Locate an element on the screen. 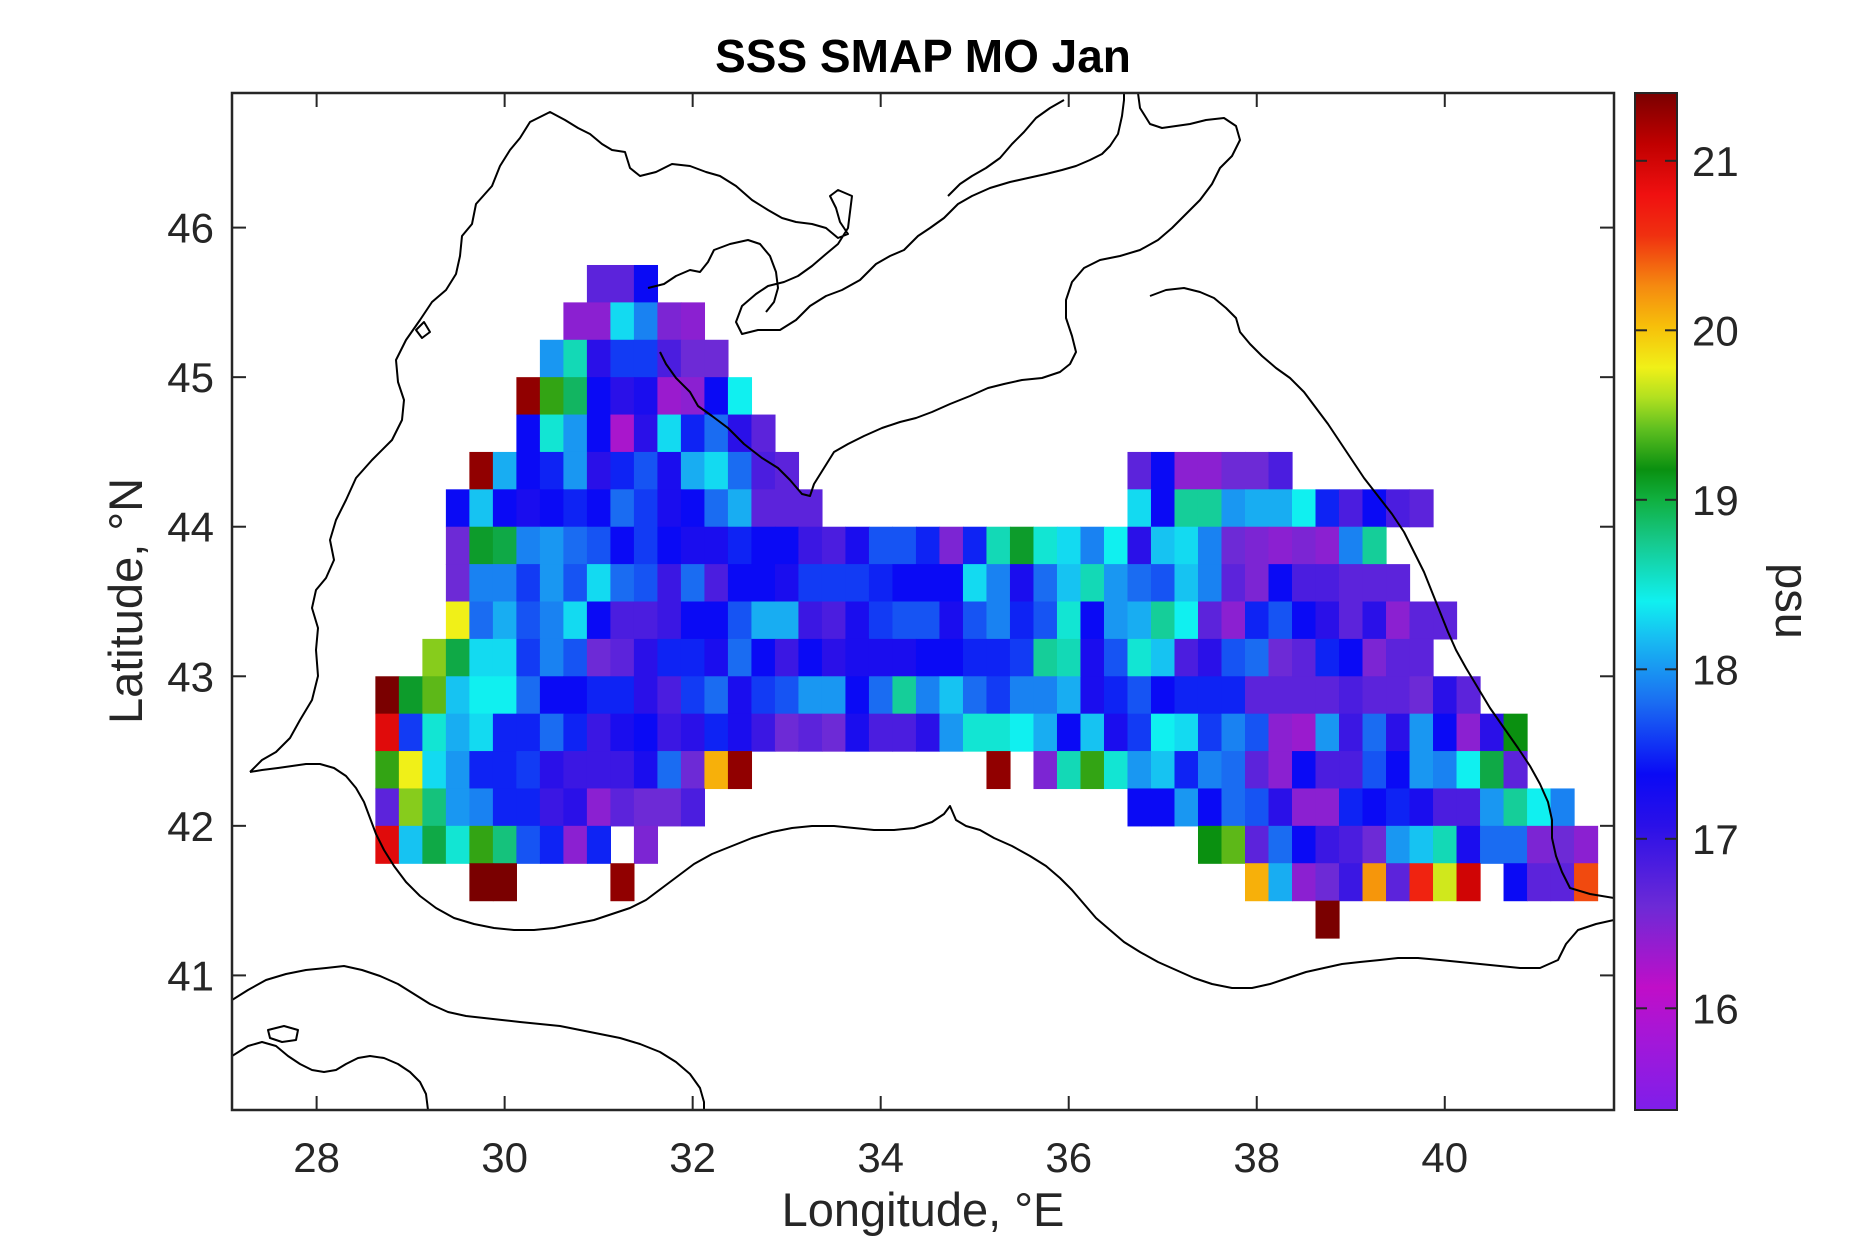  x-tick-label: 34 is located at coordinates (880, 1157).